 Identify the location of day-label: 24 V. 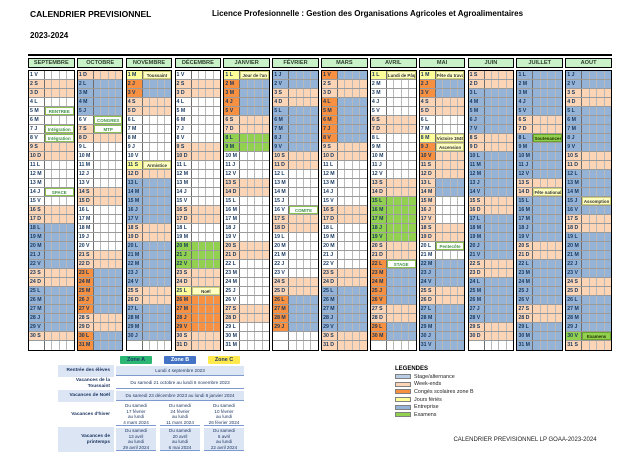
(134, 282).